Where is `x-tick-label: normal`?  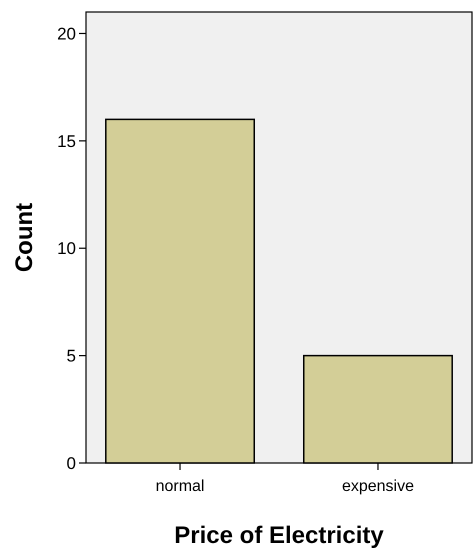 x-tick-label: normal is located at coordinates (180, 486).